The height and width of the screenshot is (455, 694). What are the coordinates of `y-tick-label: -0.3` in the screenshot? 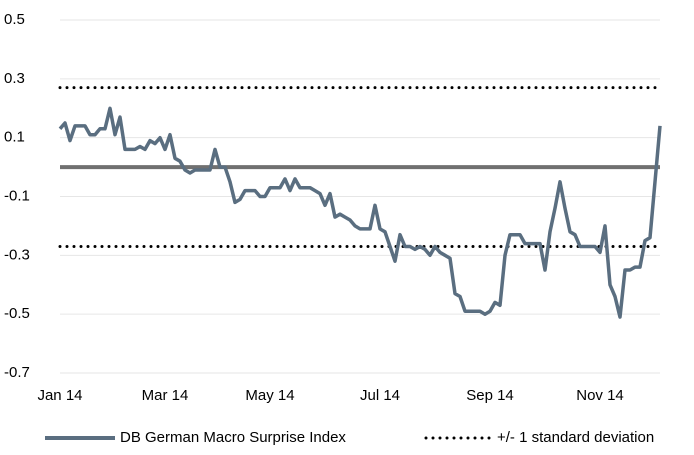 It's located at (17, 254).